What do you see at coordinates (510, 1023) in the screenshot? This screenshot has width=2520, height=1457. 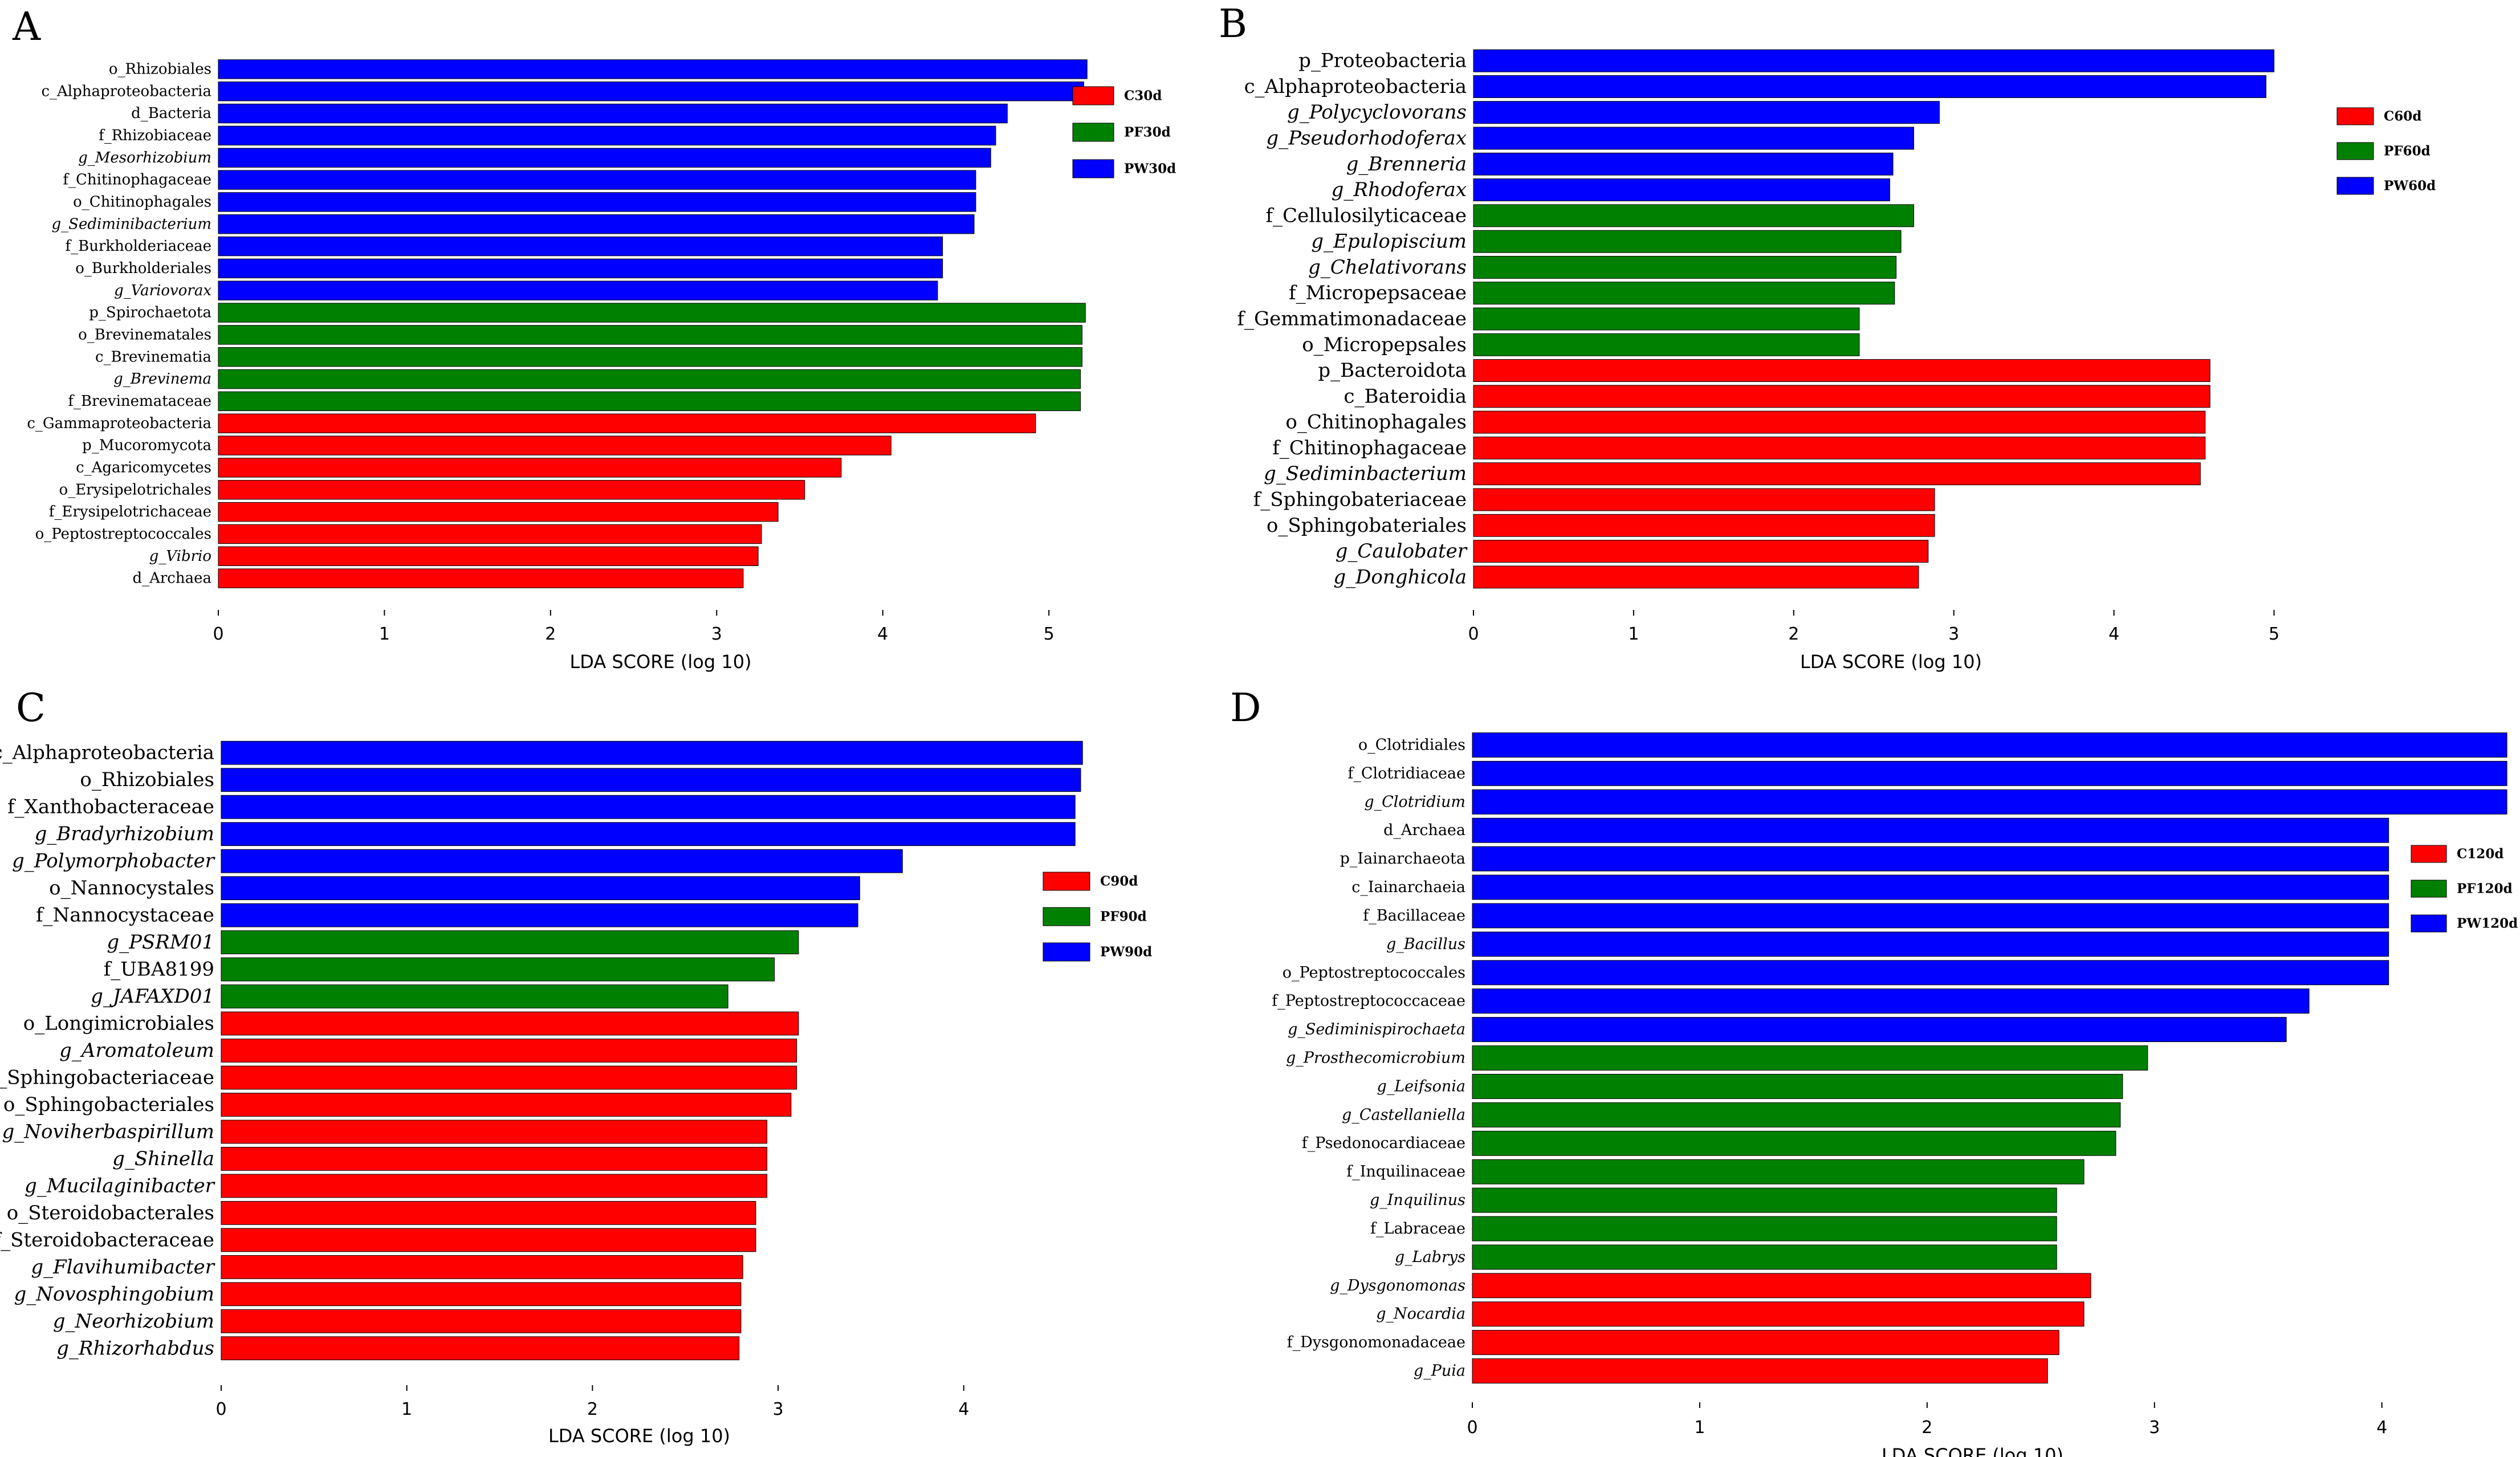 I see `bar-c-o-longimicrobiales` at bounding box center [510, 1023].